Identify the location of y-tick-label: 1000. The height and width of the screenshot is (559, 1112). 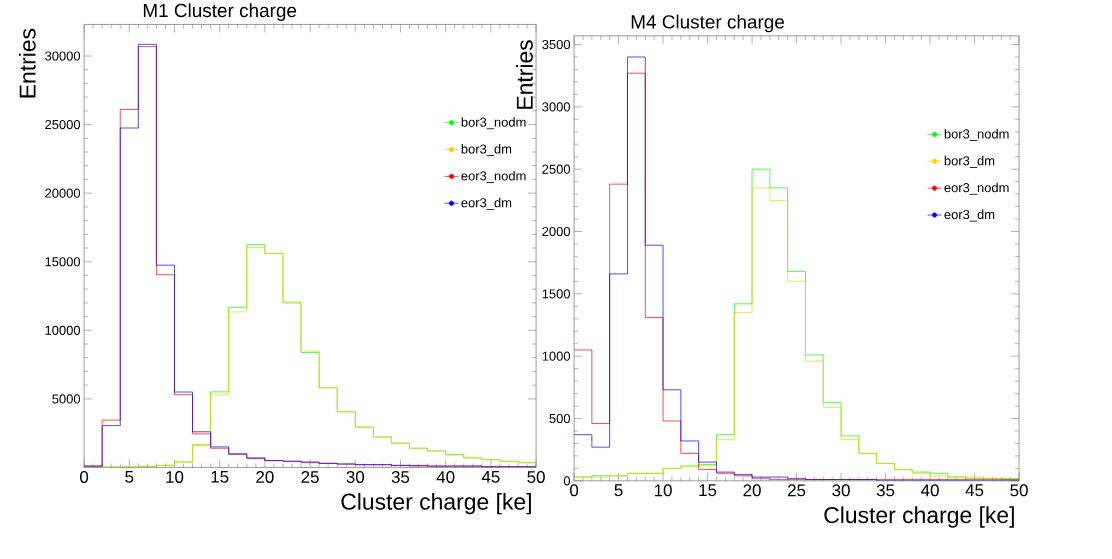
(556, 356).